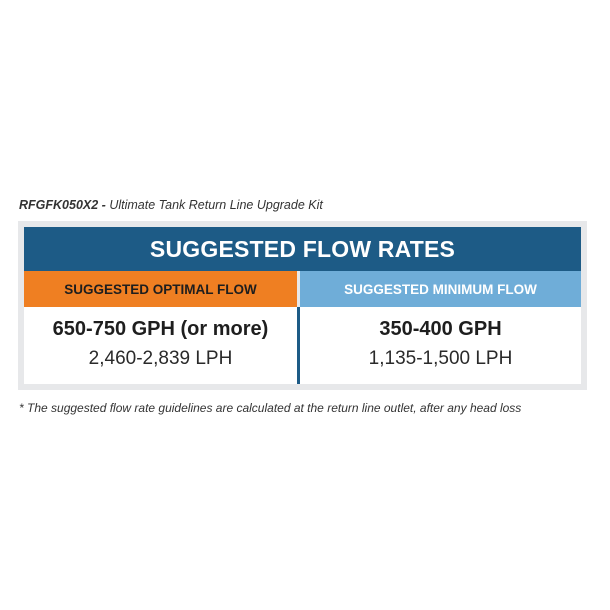 This screenshot has height=610, width=610. Describe the element at coordinates (440, 358) in the screenshot. I see `minimum-flow-lph: 1,135-1,500 LPH` at that location.